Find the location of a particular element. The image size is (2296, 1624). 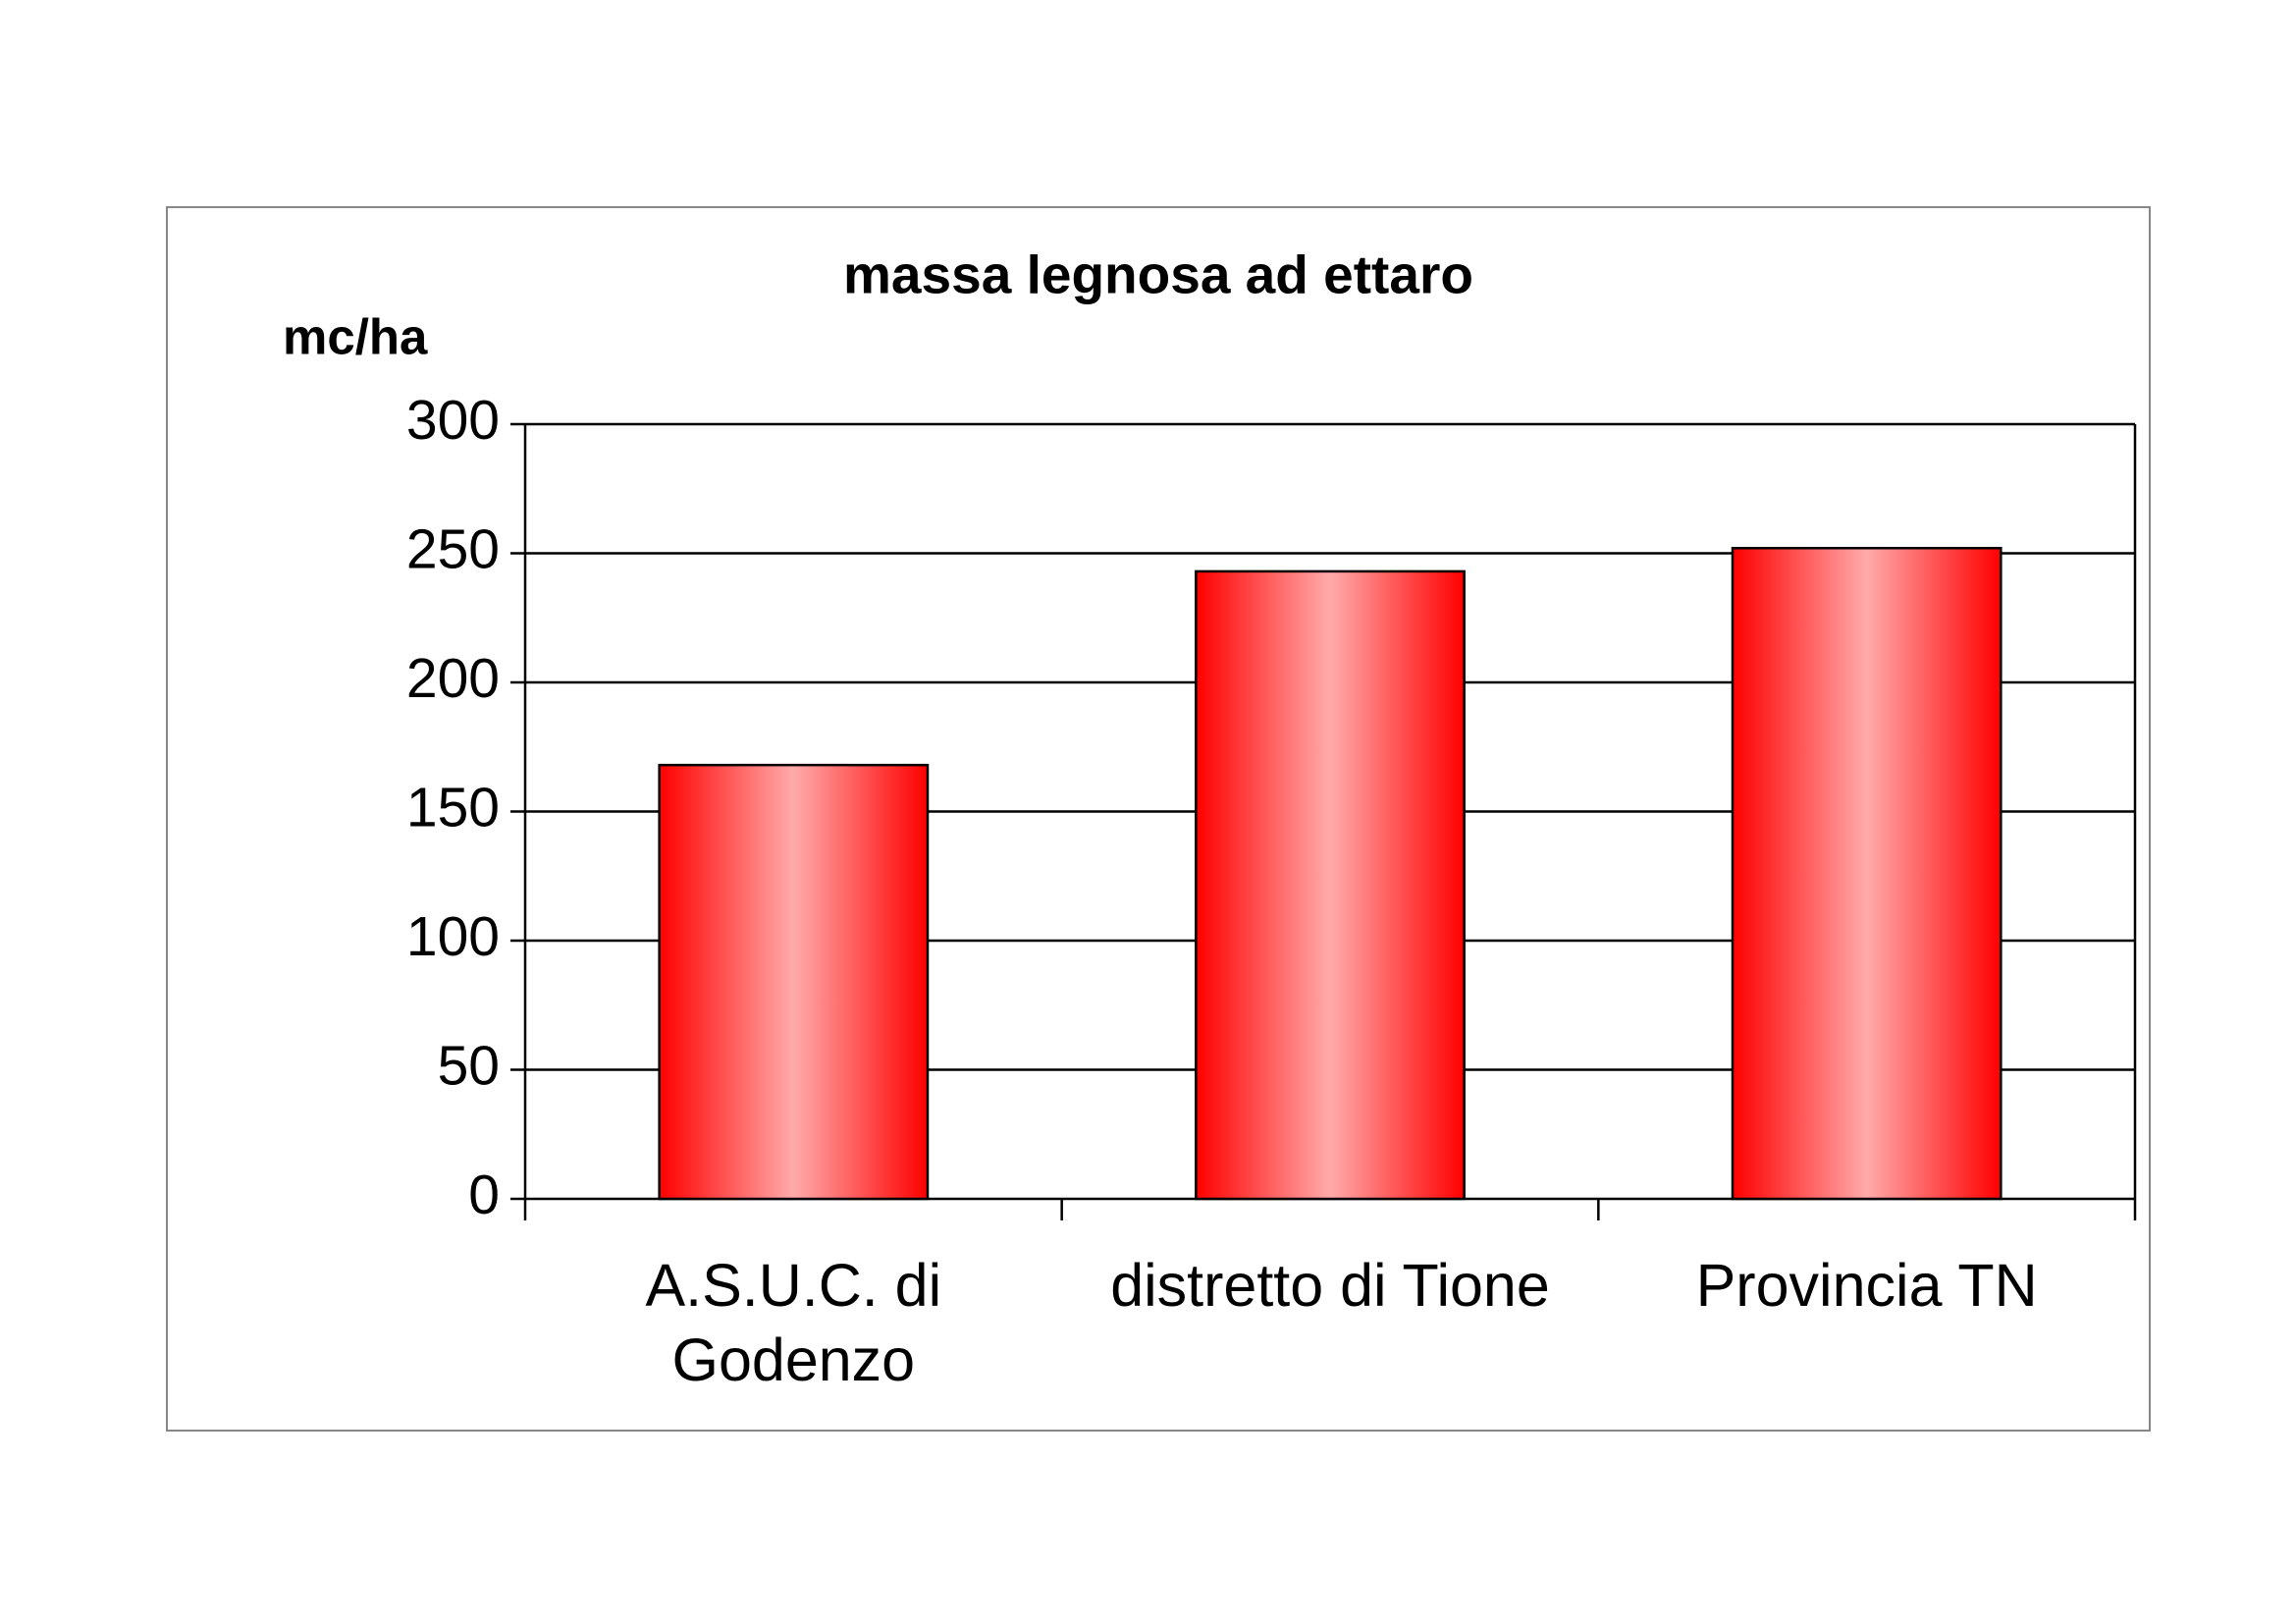

y-axis-label: mc/ha is located at coordinates (356, 336).